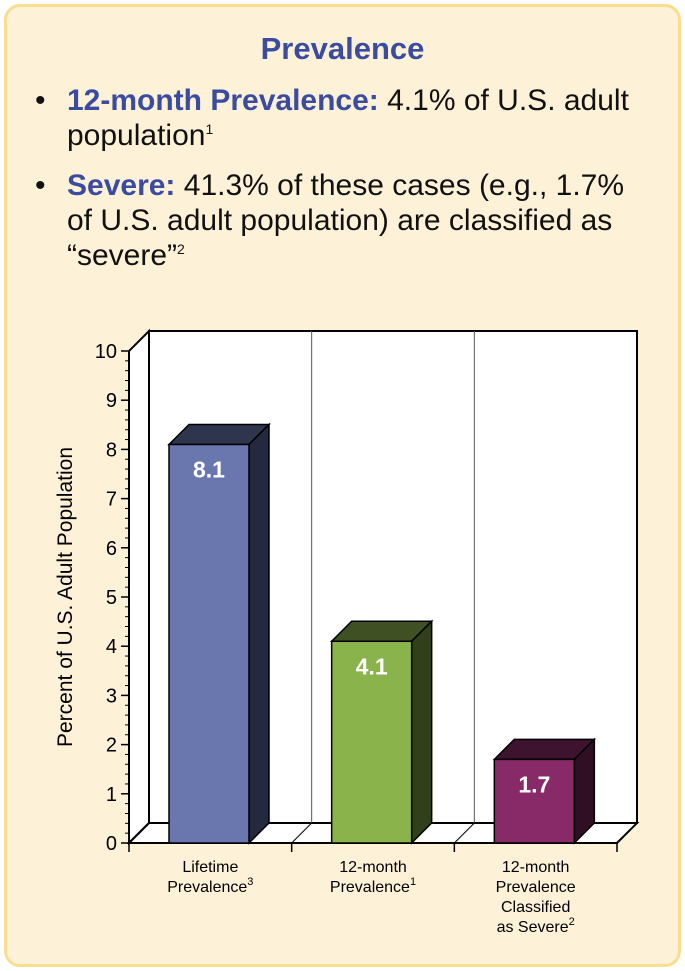 The width and height of the screenshot is (685, 971). What do you see at coordinates (111, 598) in the screenshot?
I see `y-tick-label: 5` at bounding box center [111, 598].